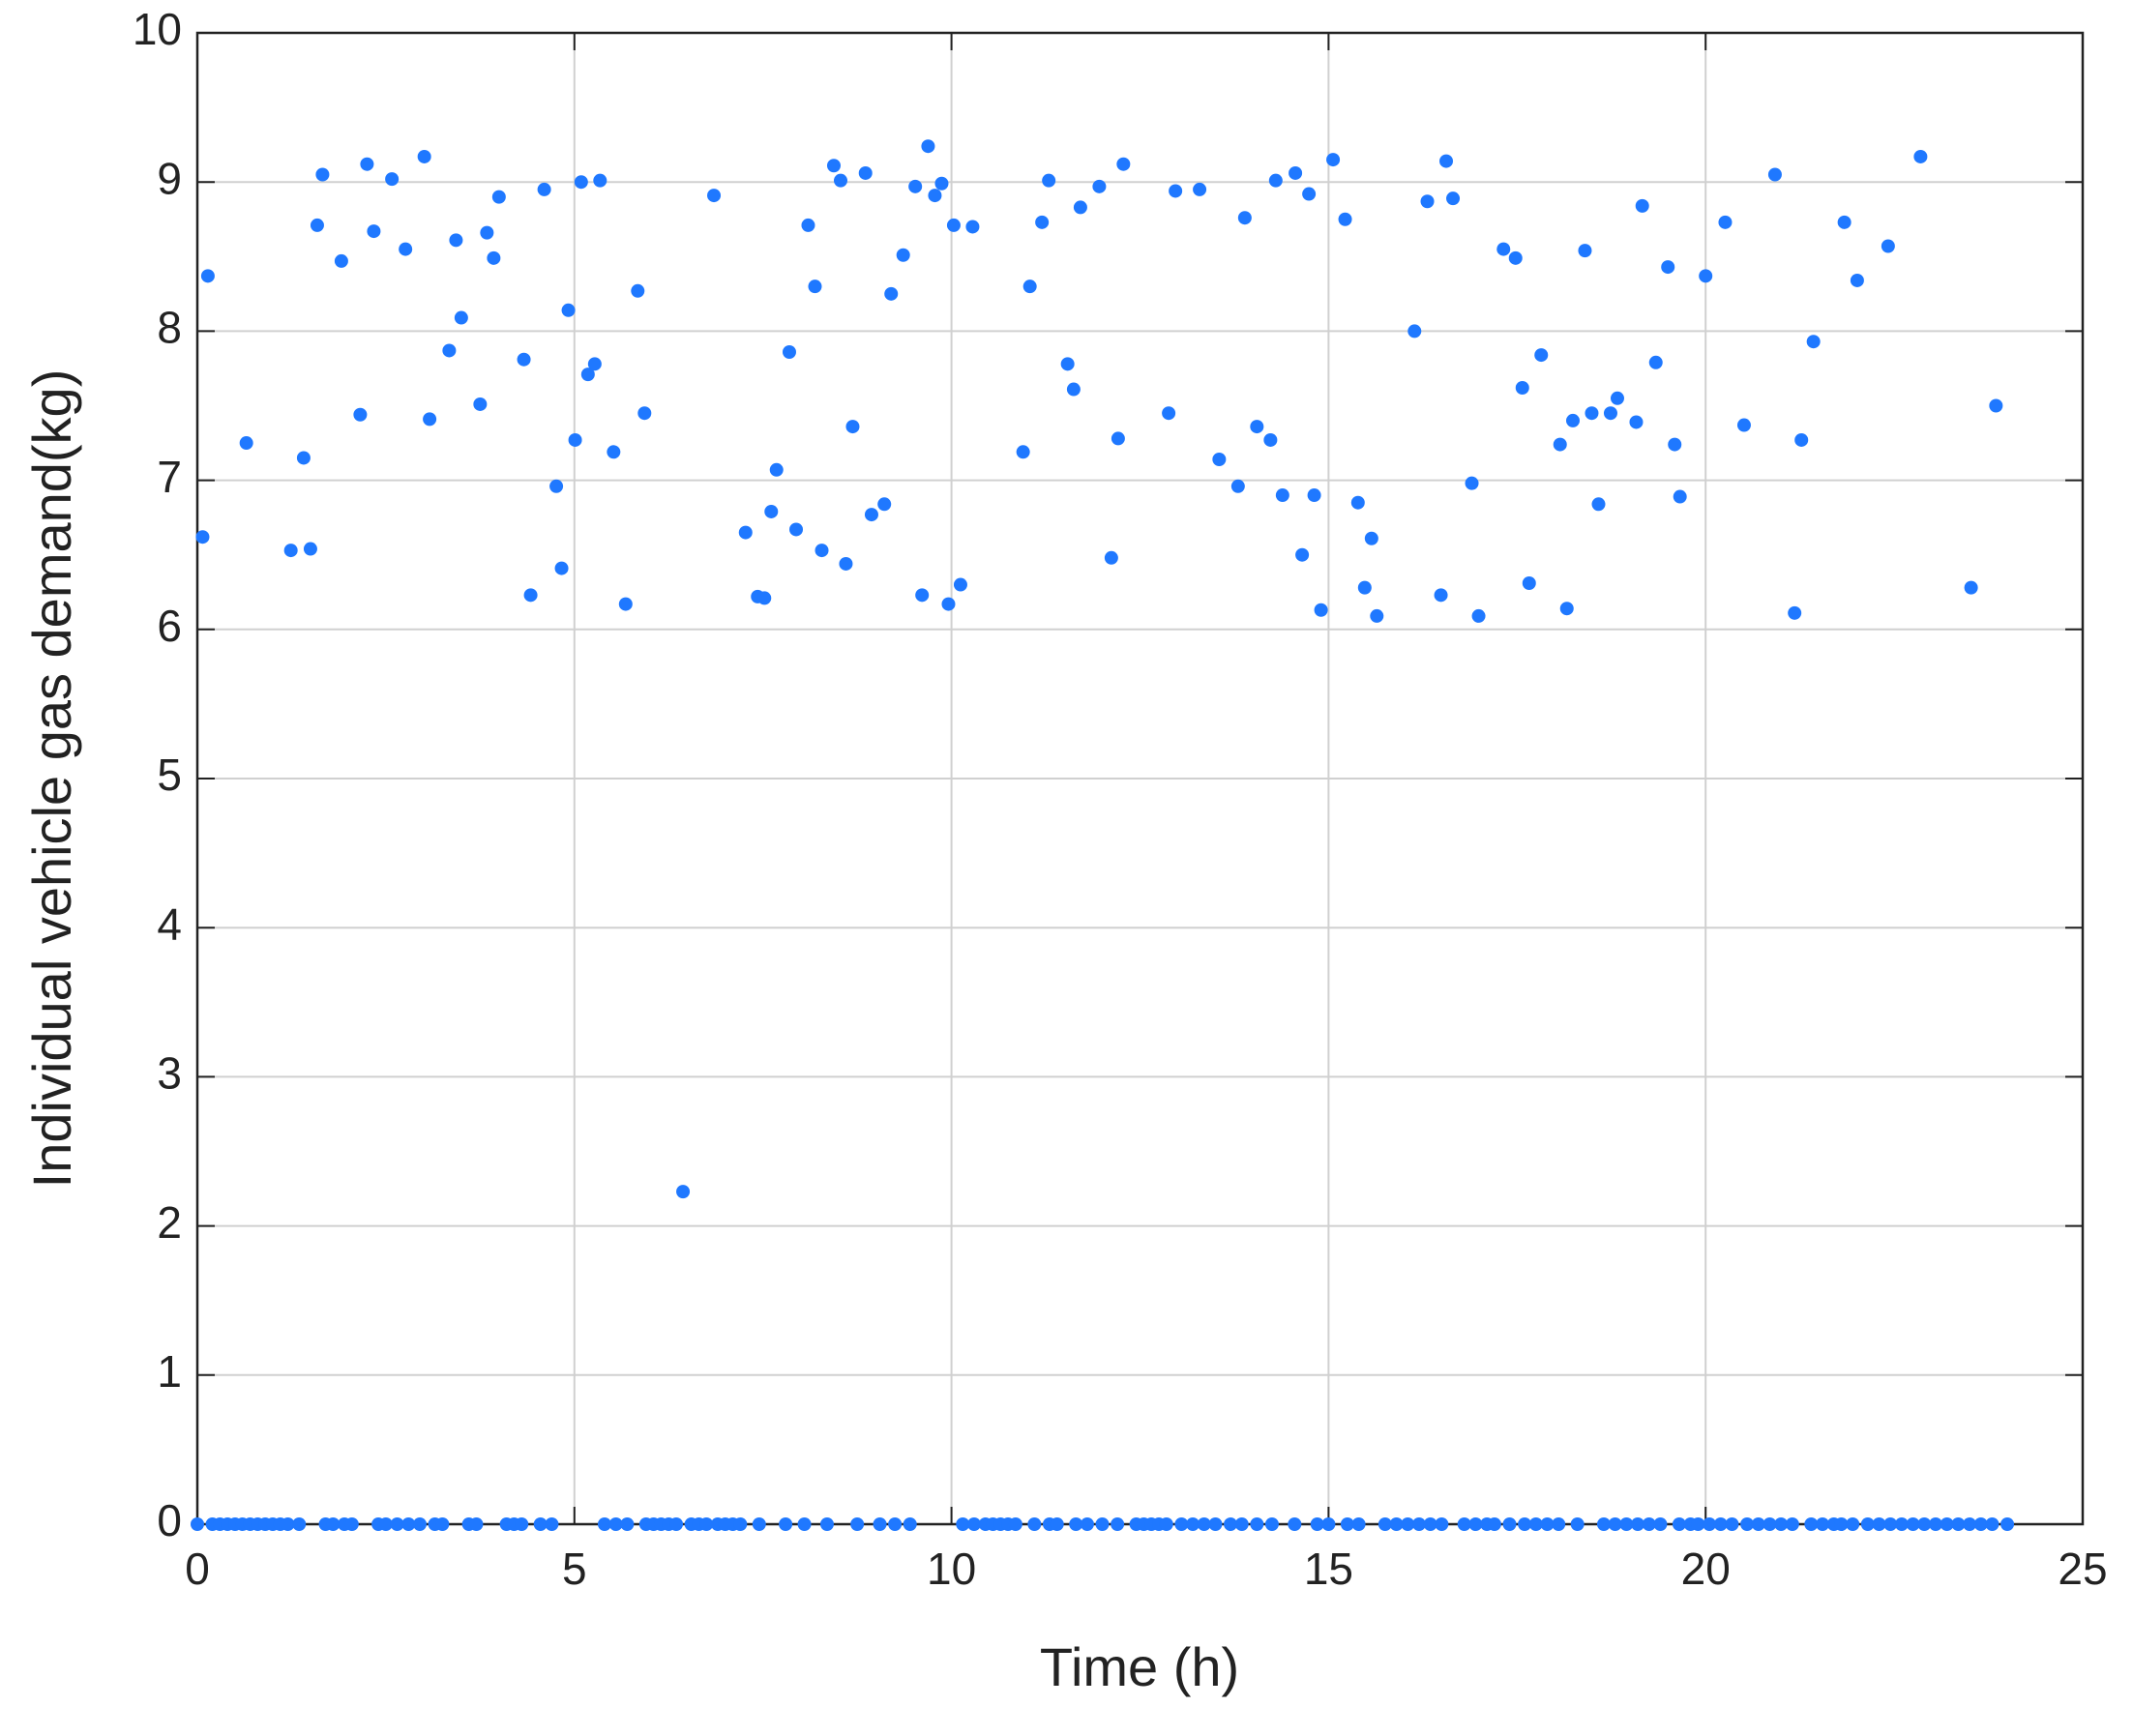  What do you see at coordinates (169, 1371) in the screenshot?
I see `y-tick-label: 1` at bounding box center [169, 1371].